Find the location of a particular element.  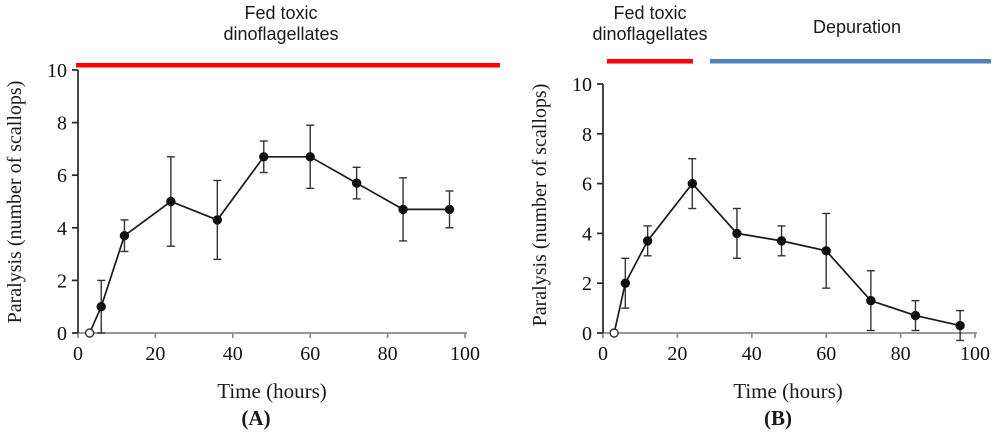

panel-b-depuration-label: Depuration is located at coordinates (857, 27).